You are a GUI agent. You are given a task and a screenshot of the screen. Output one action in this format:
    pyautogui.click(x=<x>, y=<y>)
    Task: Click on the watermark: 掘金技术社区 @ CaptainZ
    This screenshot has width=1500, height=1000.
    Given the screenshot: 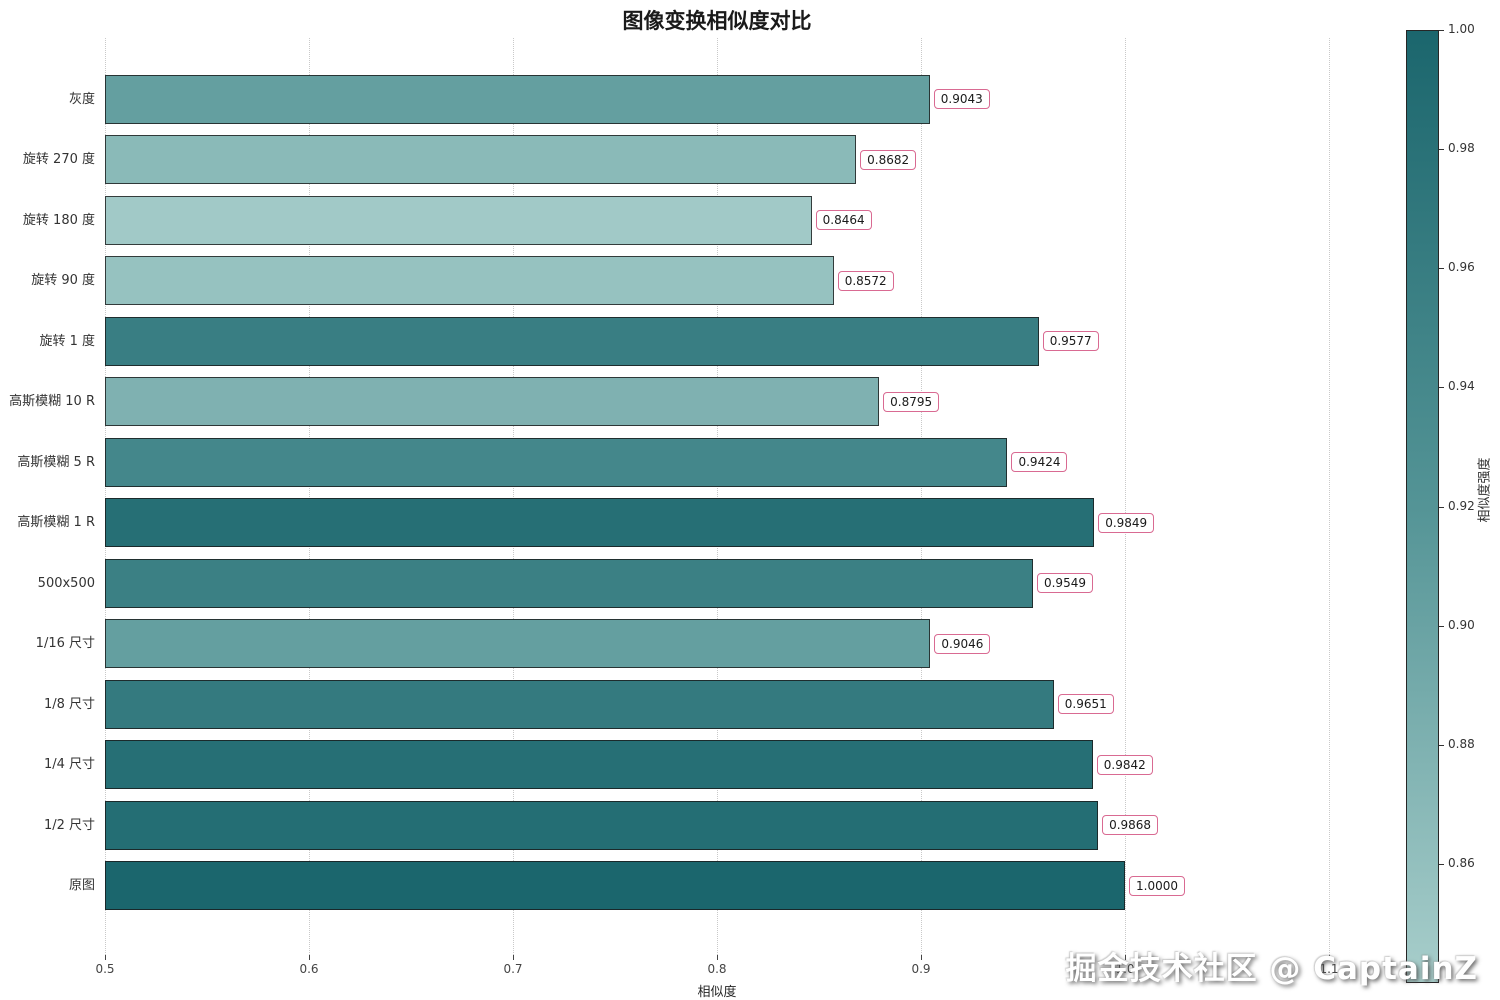 What is the action you would take?
    pyautogui.click(x=1271, y=969)
    